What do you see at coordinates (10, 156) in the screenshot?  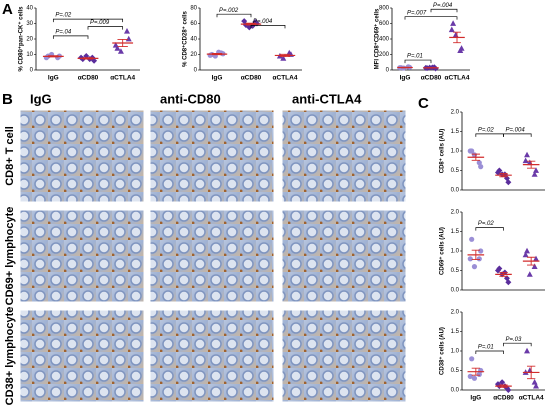 I see `row-label: CD8+ T cell` at bounding box center [10, 156].